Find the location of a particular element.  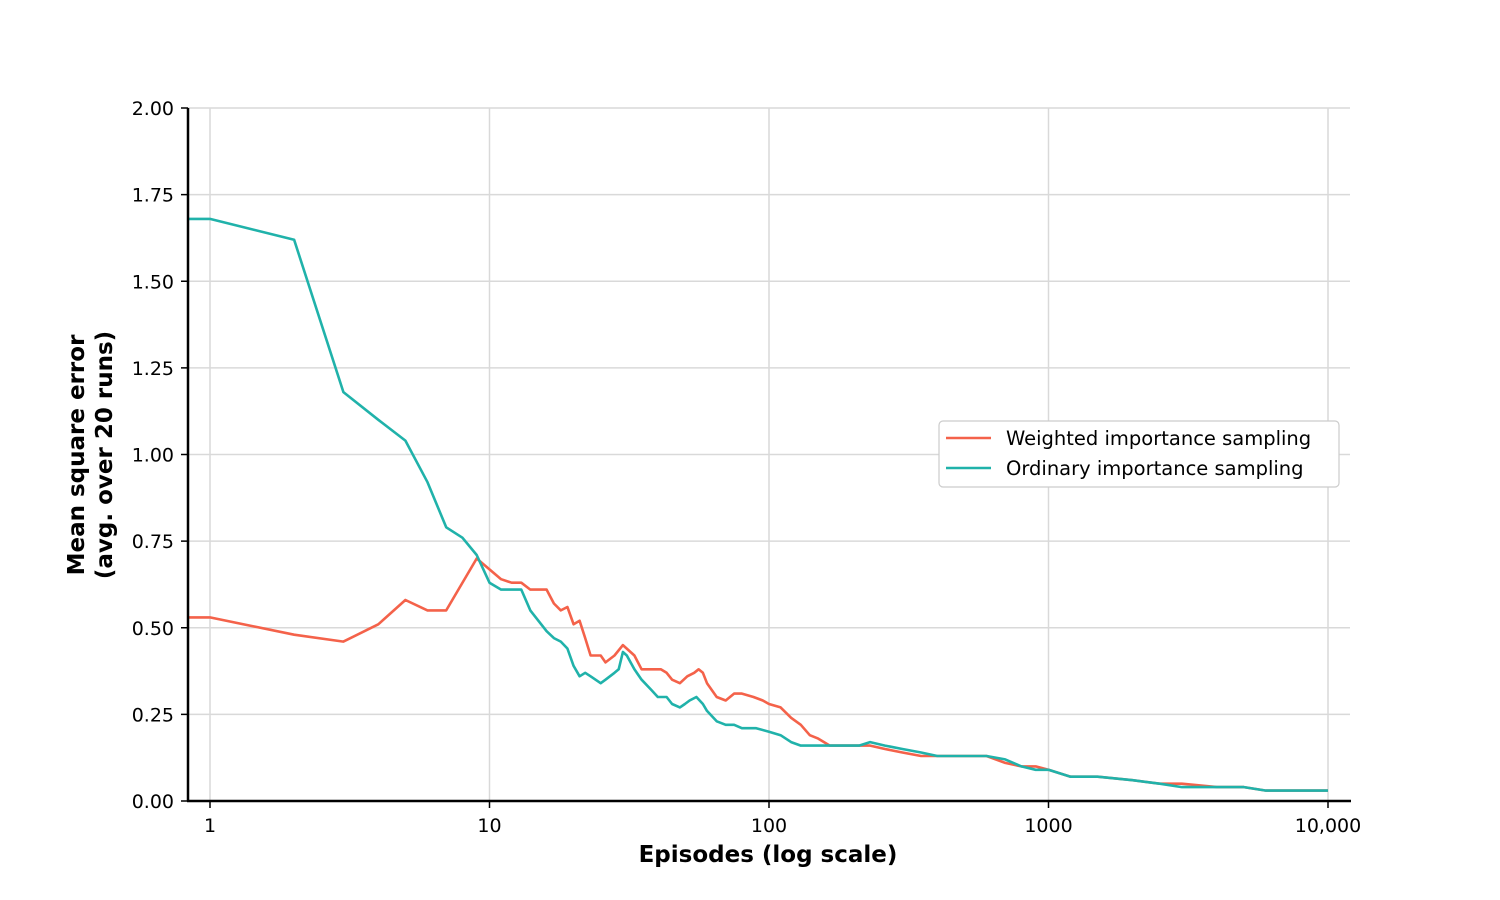

x-tick-label: 100 is located at coordinates (769, 826).